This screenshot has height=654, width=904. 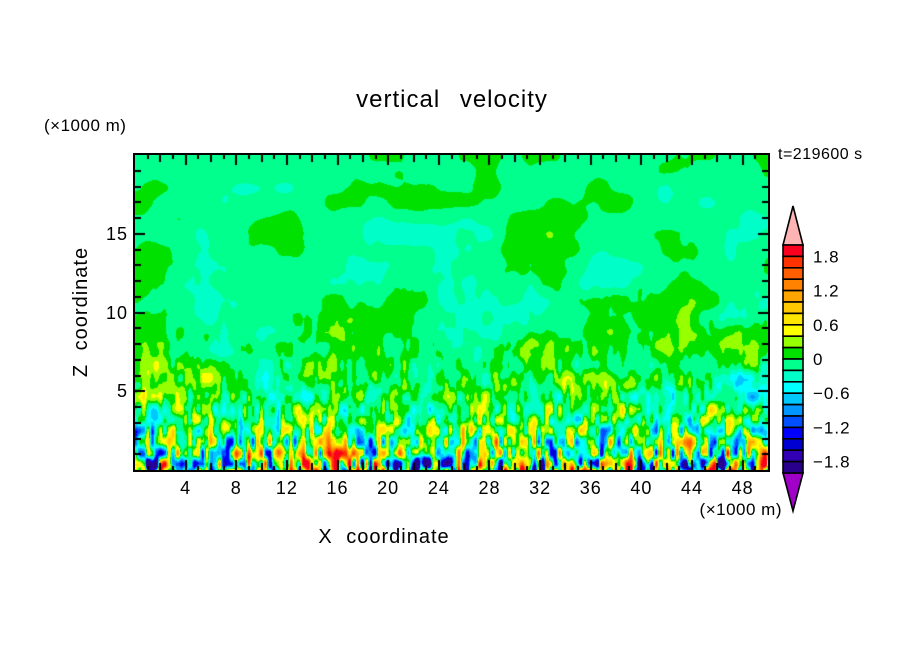 What do you see at coordinates (85, 125) in the screenshot?
I see `y-axis-unit-label: (×1000 m)` at bounding box center [85, 125].